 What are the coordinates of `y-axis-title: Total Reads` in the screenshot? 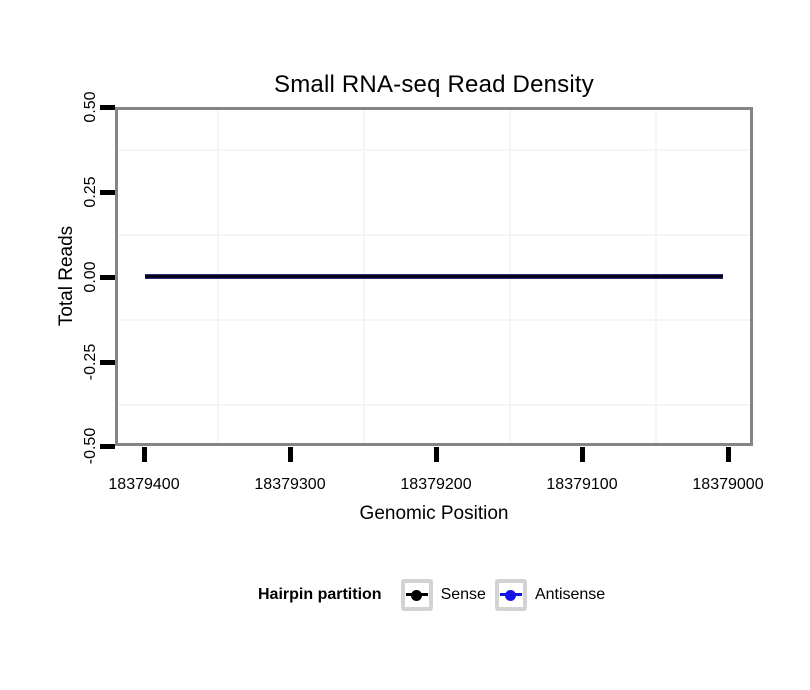 It's located at (66, 276).